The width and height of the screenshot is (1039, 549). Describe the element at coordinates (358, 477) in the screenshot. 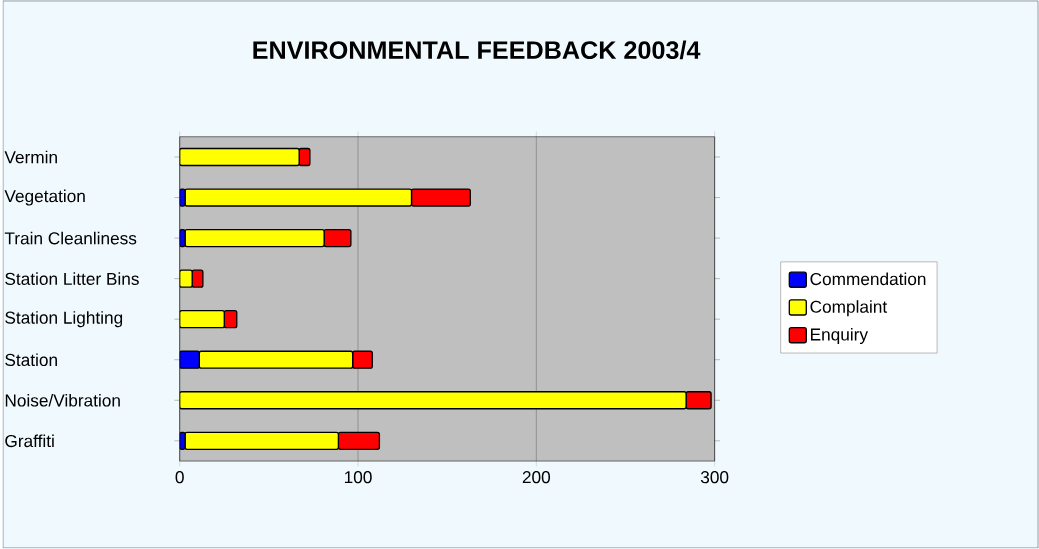

I see `x-tick-label: 100` at that location.